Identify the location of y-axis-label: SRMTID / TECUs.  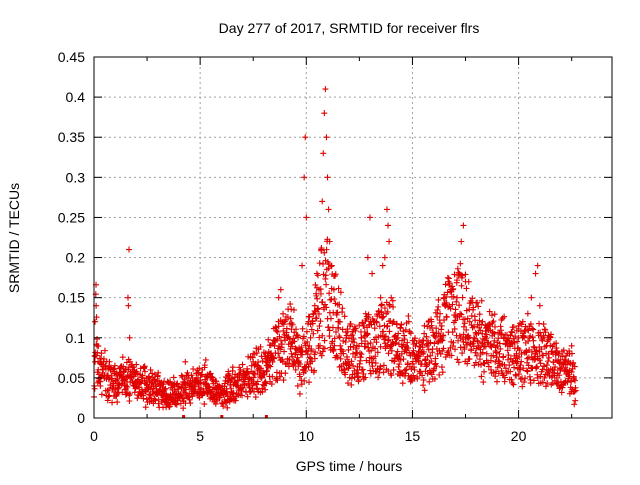
(14, 238).